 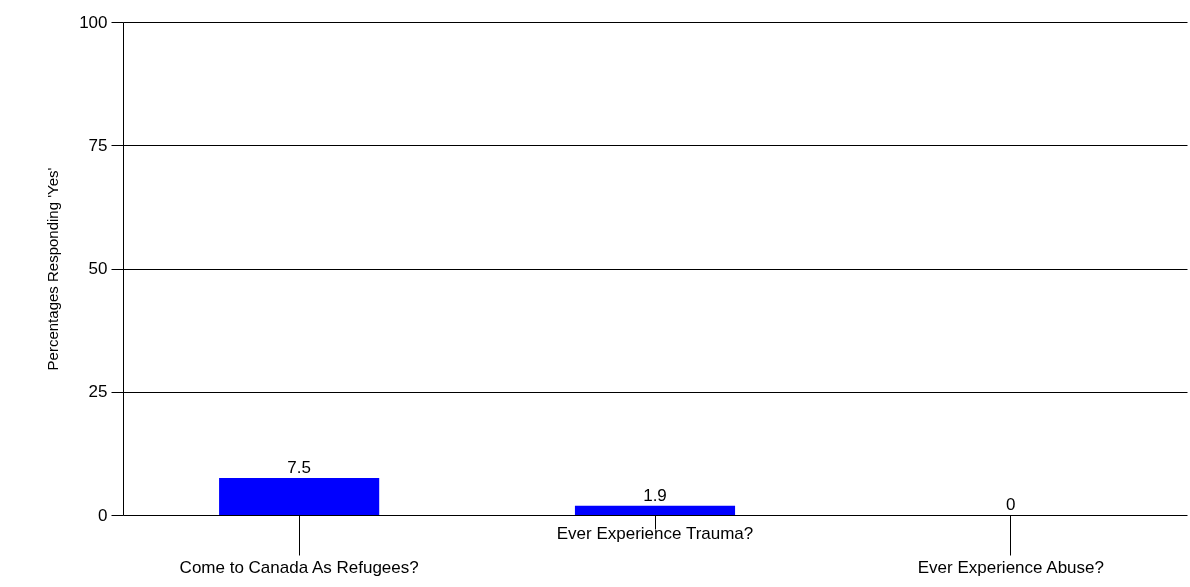 I want to click on y-axis-title: Percentages Responding 'Yes', so click(x=53, y=269).